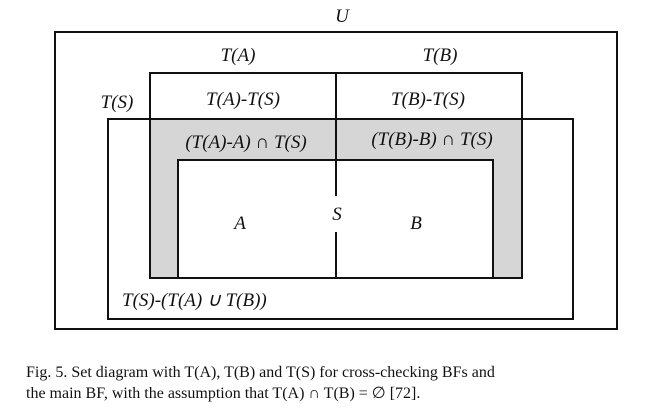  I want to click on ab-rect, so click(335, 219).